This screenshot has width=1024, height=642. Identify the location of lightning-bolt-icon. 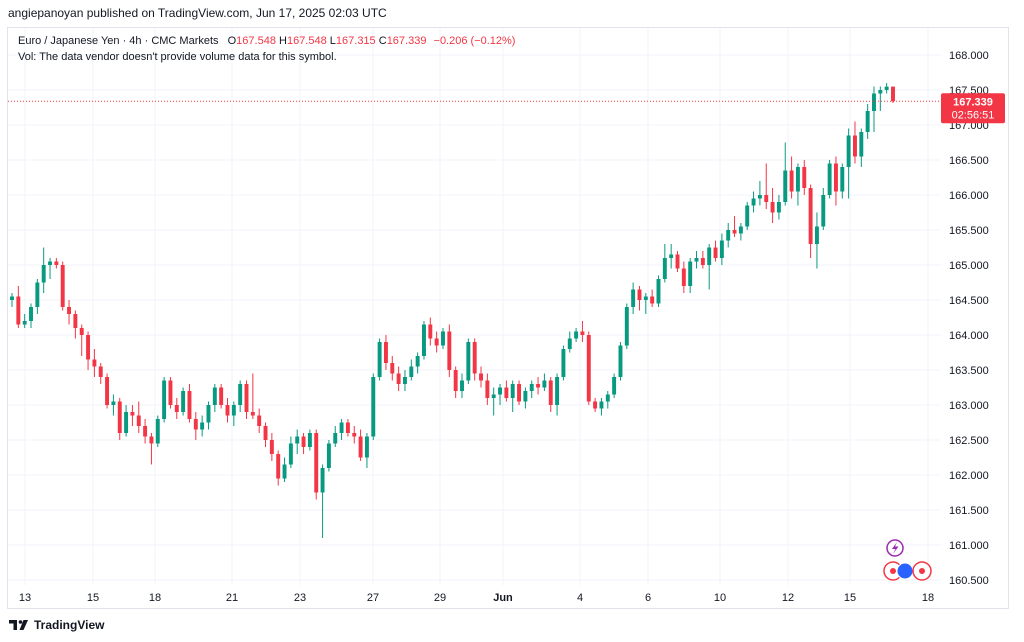
(895, 548).